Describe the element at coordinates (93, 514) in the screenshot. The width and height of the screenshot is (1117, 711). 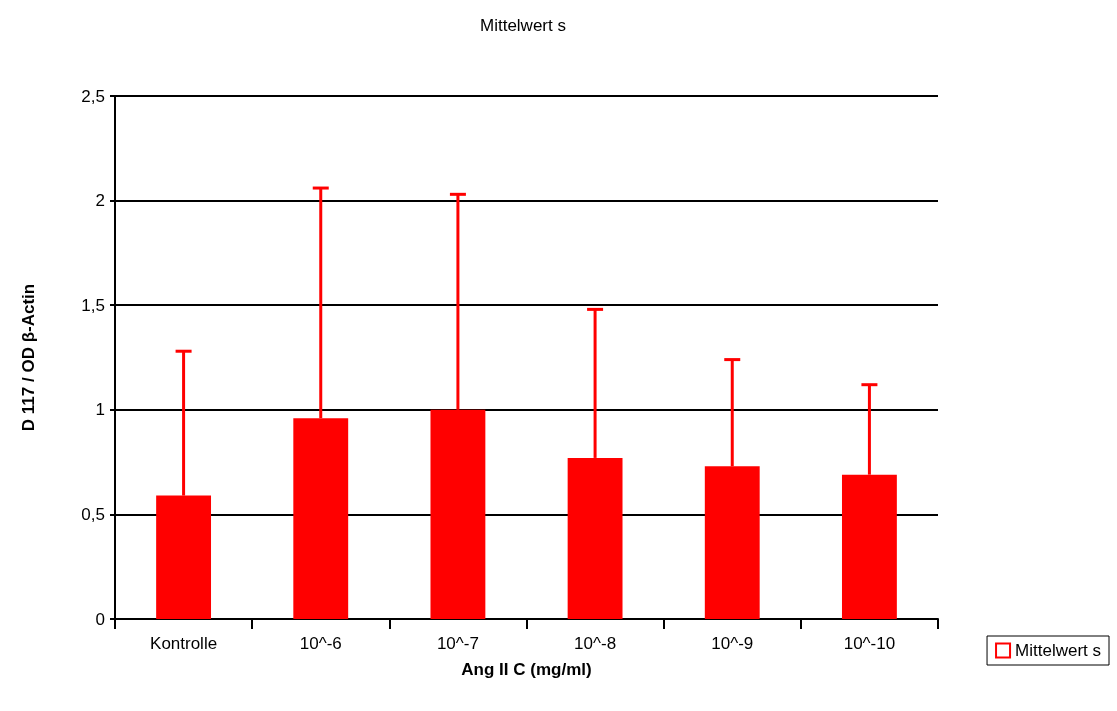
I see `y-tick-label: 0,5` at that location.